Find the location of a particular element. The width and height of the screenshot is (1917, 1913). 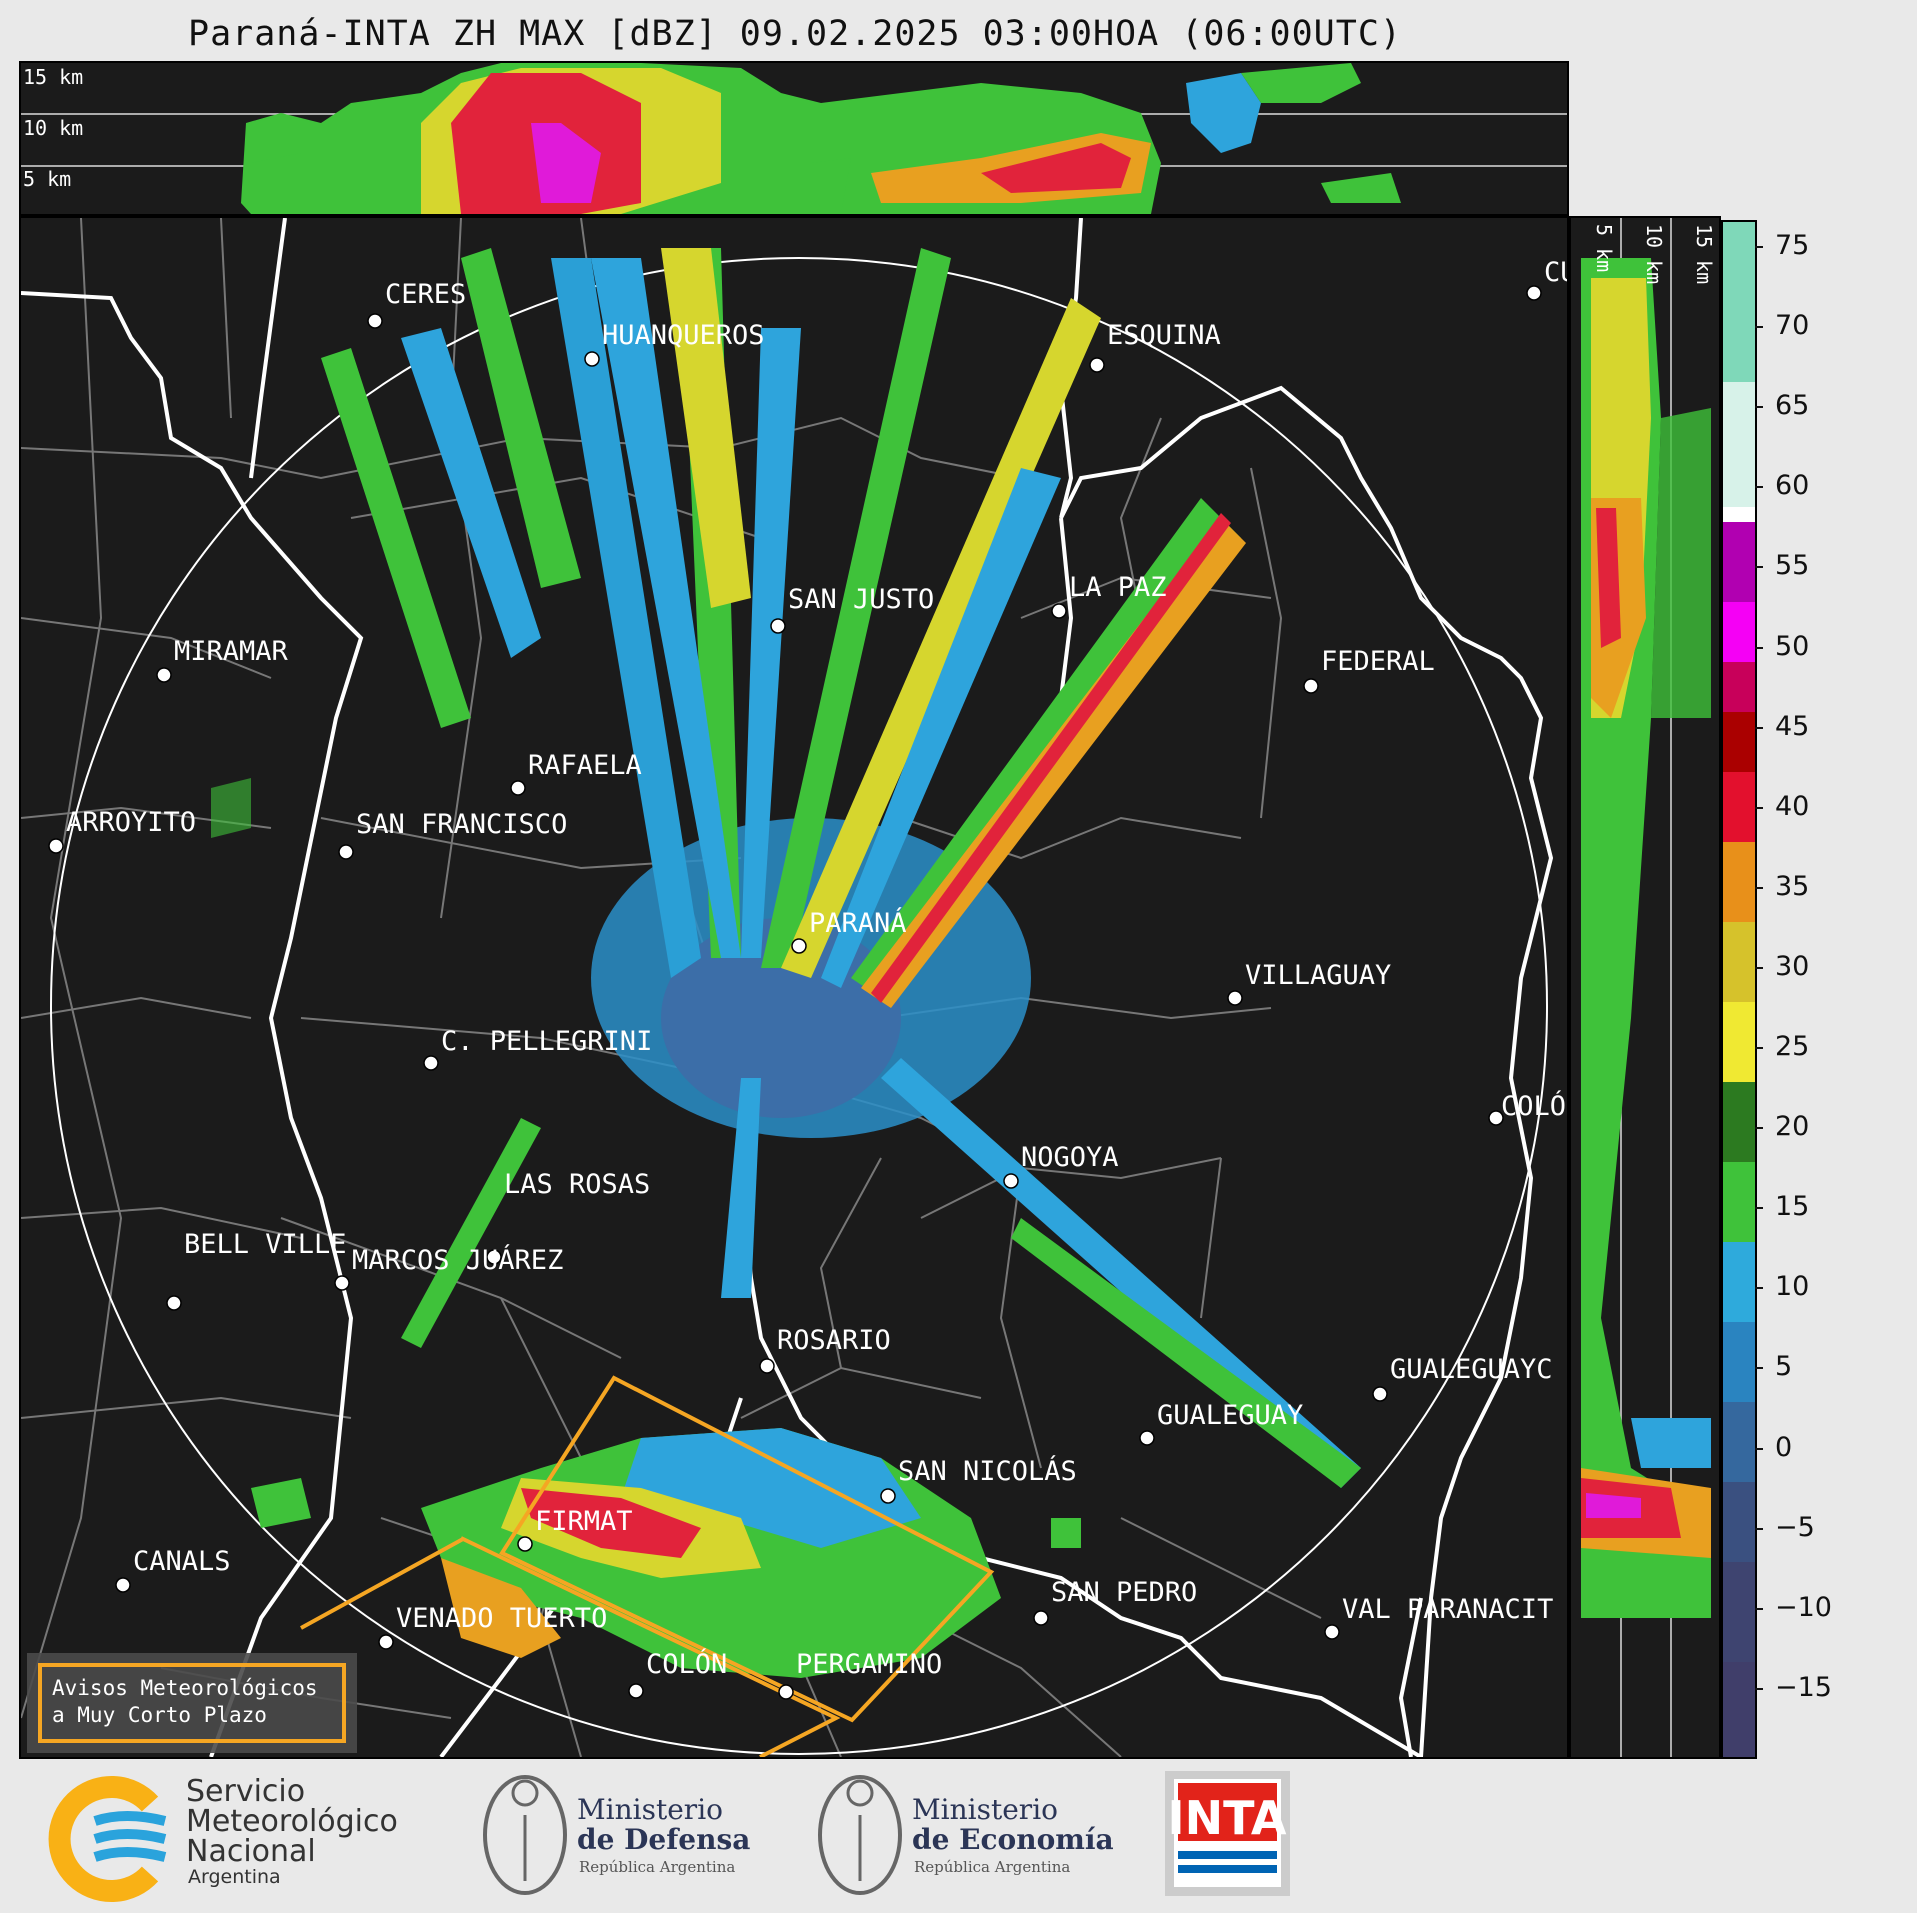

city-label-la-paz: LA PAZ is located at coordinates (1118, 587).